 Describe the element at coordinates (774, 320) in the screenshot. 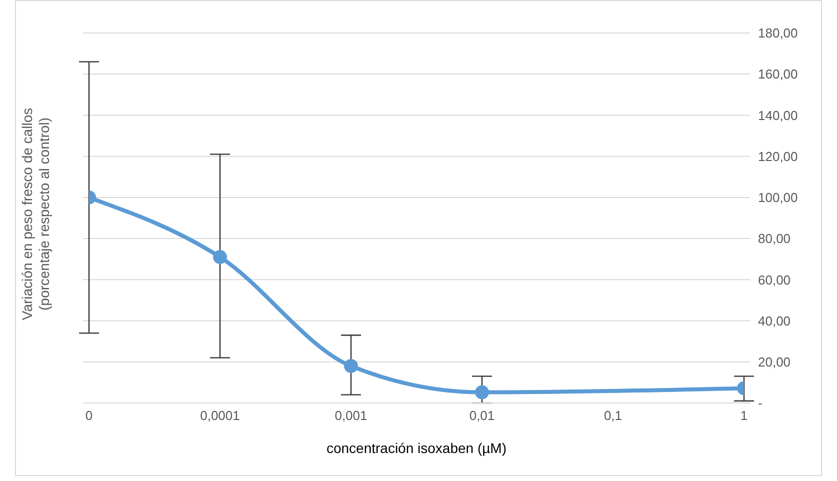

I see `y-tick-label: 40,00` at that location.